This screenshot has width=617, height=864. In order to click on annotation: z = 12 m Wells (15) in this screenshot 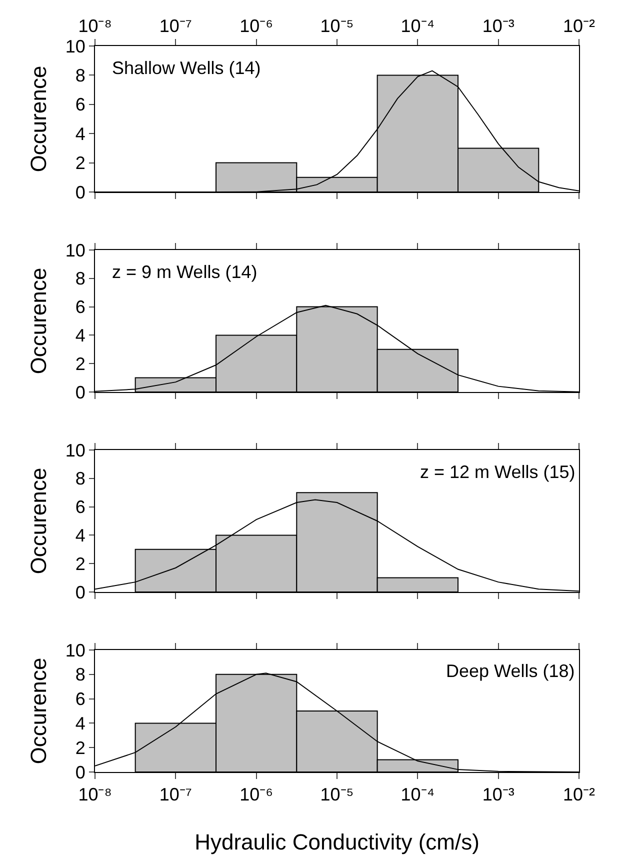, I will do `click(498, 472)`.